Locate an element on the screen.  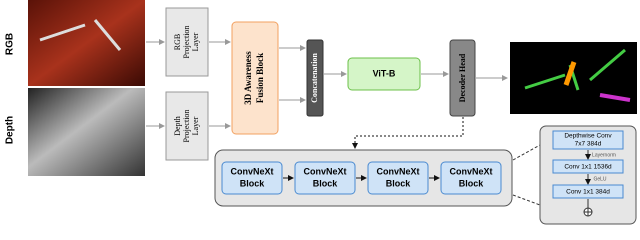
detail-note: GeLU is located at coordinates (599, 179).